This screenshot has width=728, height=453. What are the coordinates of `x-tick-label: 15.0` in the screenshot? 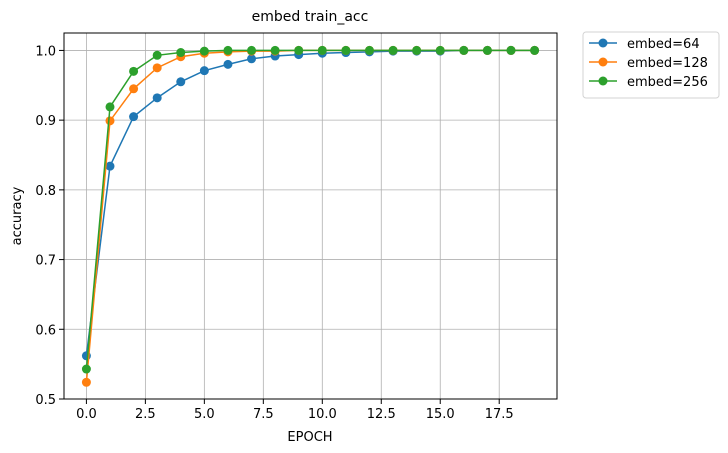 It's located at (440, 414).